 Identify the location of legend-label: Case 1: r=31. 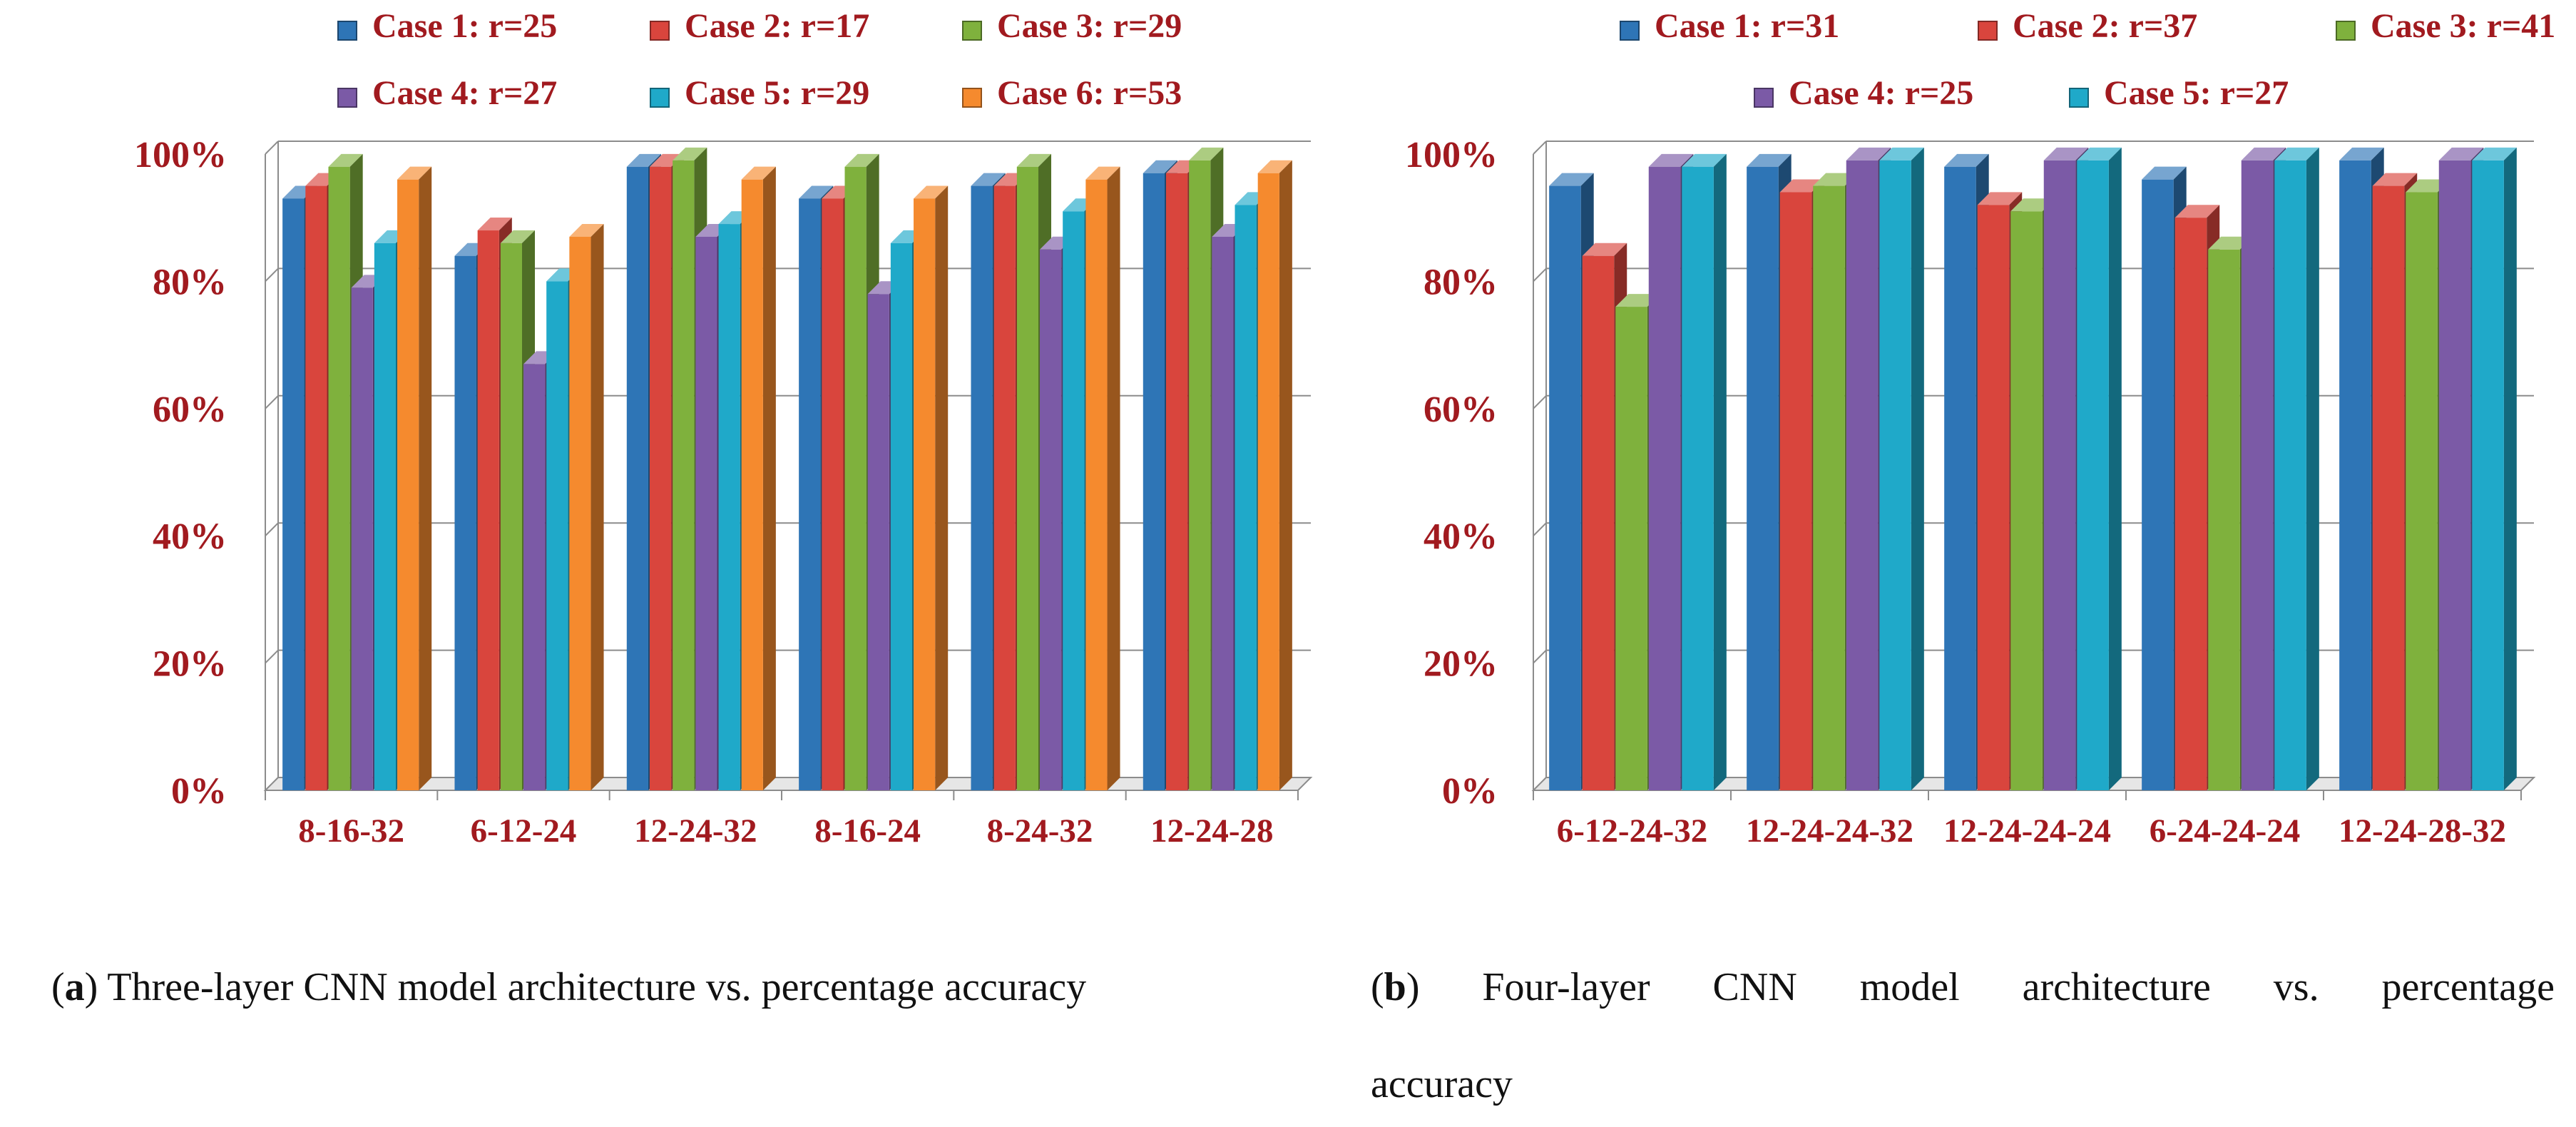
(1747, 26).